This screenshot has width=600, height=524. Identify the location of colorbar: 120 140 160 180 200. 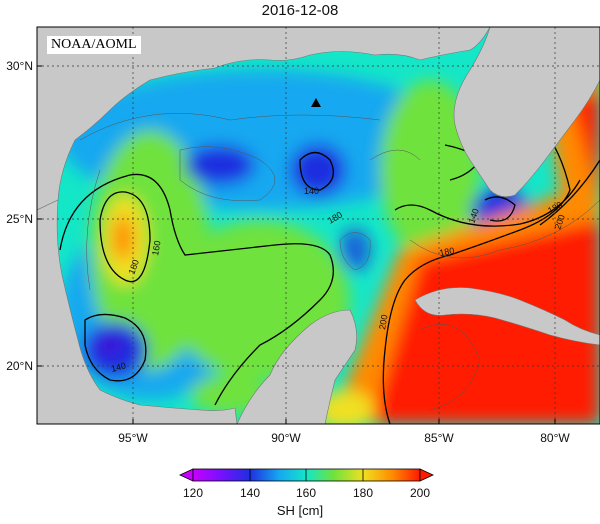
(306, 484).